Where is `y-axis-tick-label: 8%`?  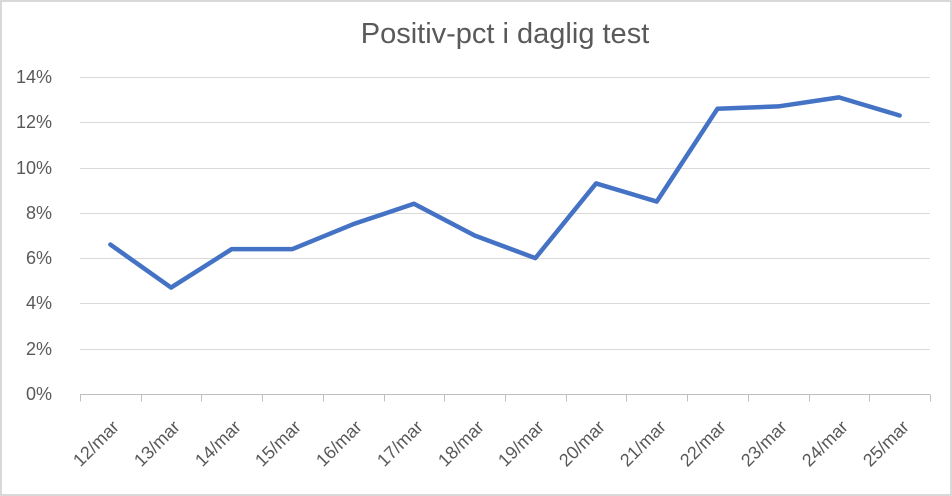 y-axis-tick-label: 8% is located at coordinates (38, 212).